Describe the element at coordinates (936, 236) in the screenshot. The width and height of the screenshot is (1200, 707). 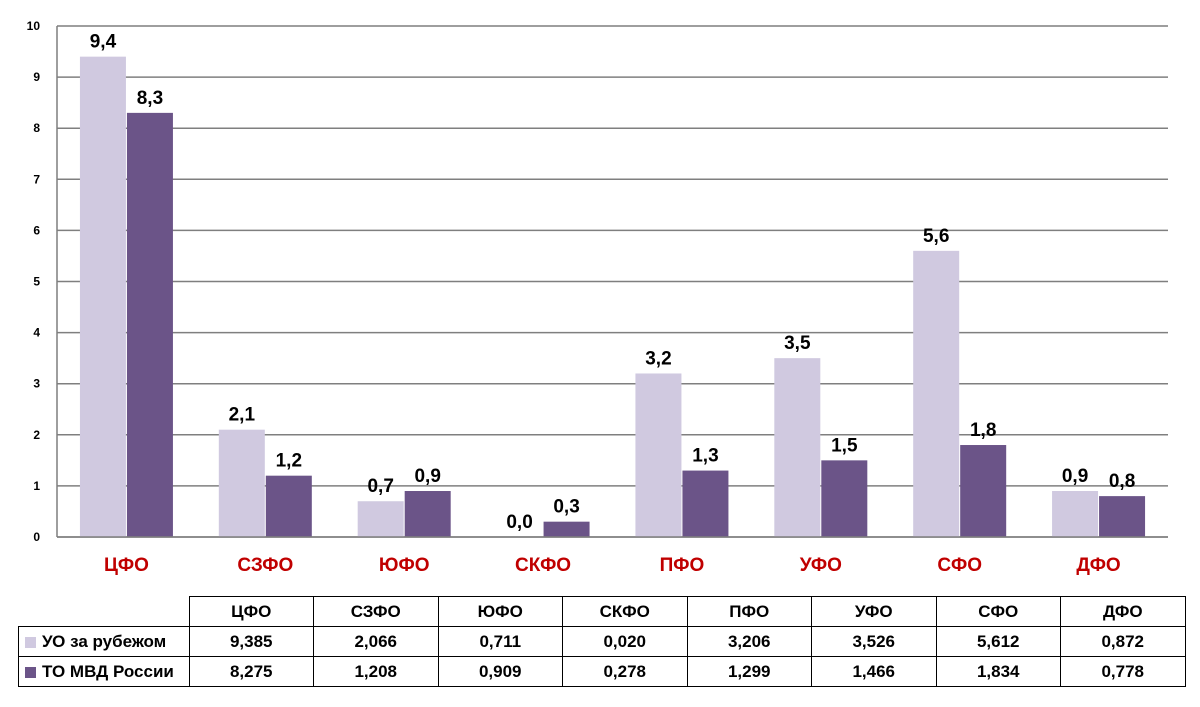
I see `data-label-series-0-6: 5,6` at that location.